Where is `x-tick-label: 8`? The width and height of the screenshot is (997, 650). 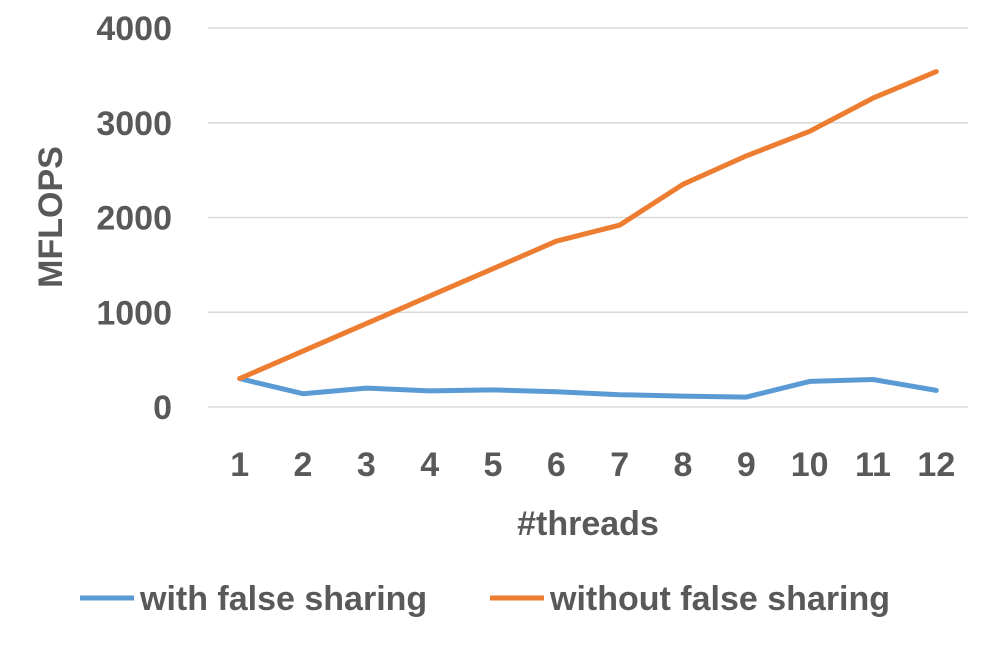 x-tick-label: 8 is located at coordinates (683, 465).